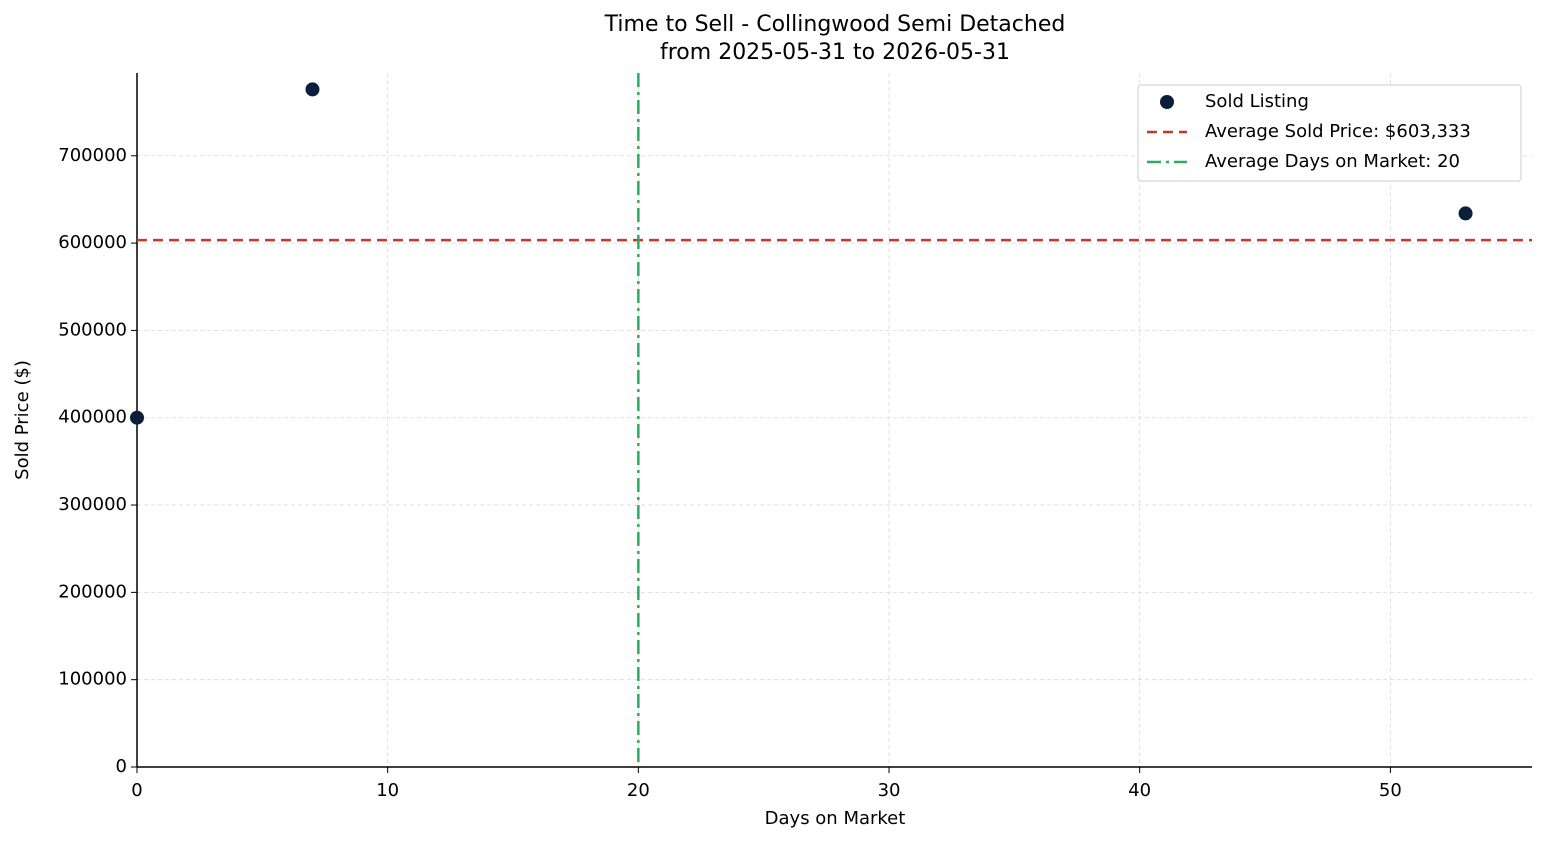  What do you see at coordinates (1390, 790) in the screenshot?
I see `x-tick-label: 50` at bounding box center [1390, 790].